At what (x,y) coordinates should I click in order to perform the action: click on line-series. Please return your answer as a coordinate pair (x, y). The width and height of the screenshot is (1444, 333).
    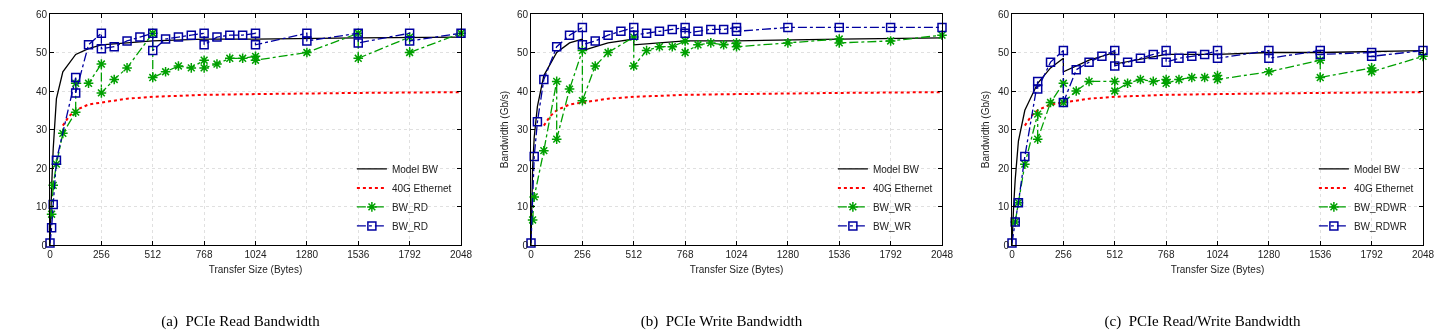
    Looking at the image, I should click on (1223, 109).